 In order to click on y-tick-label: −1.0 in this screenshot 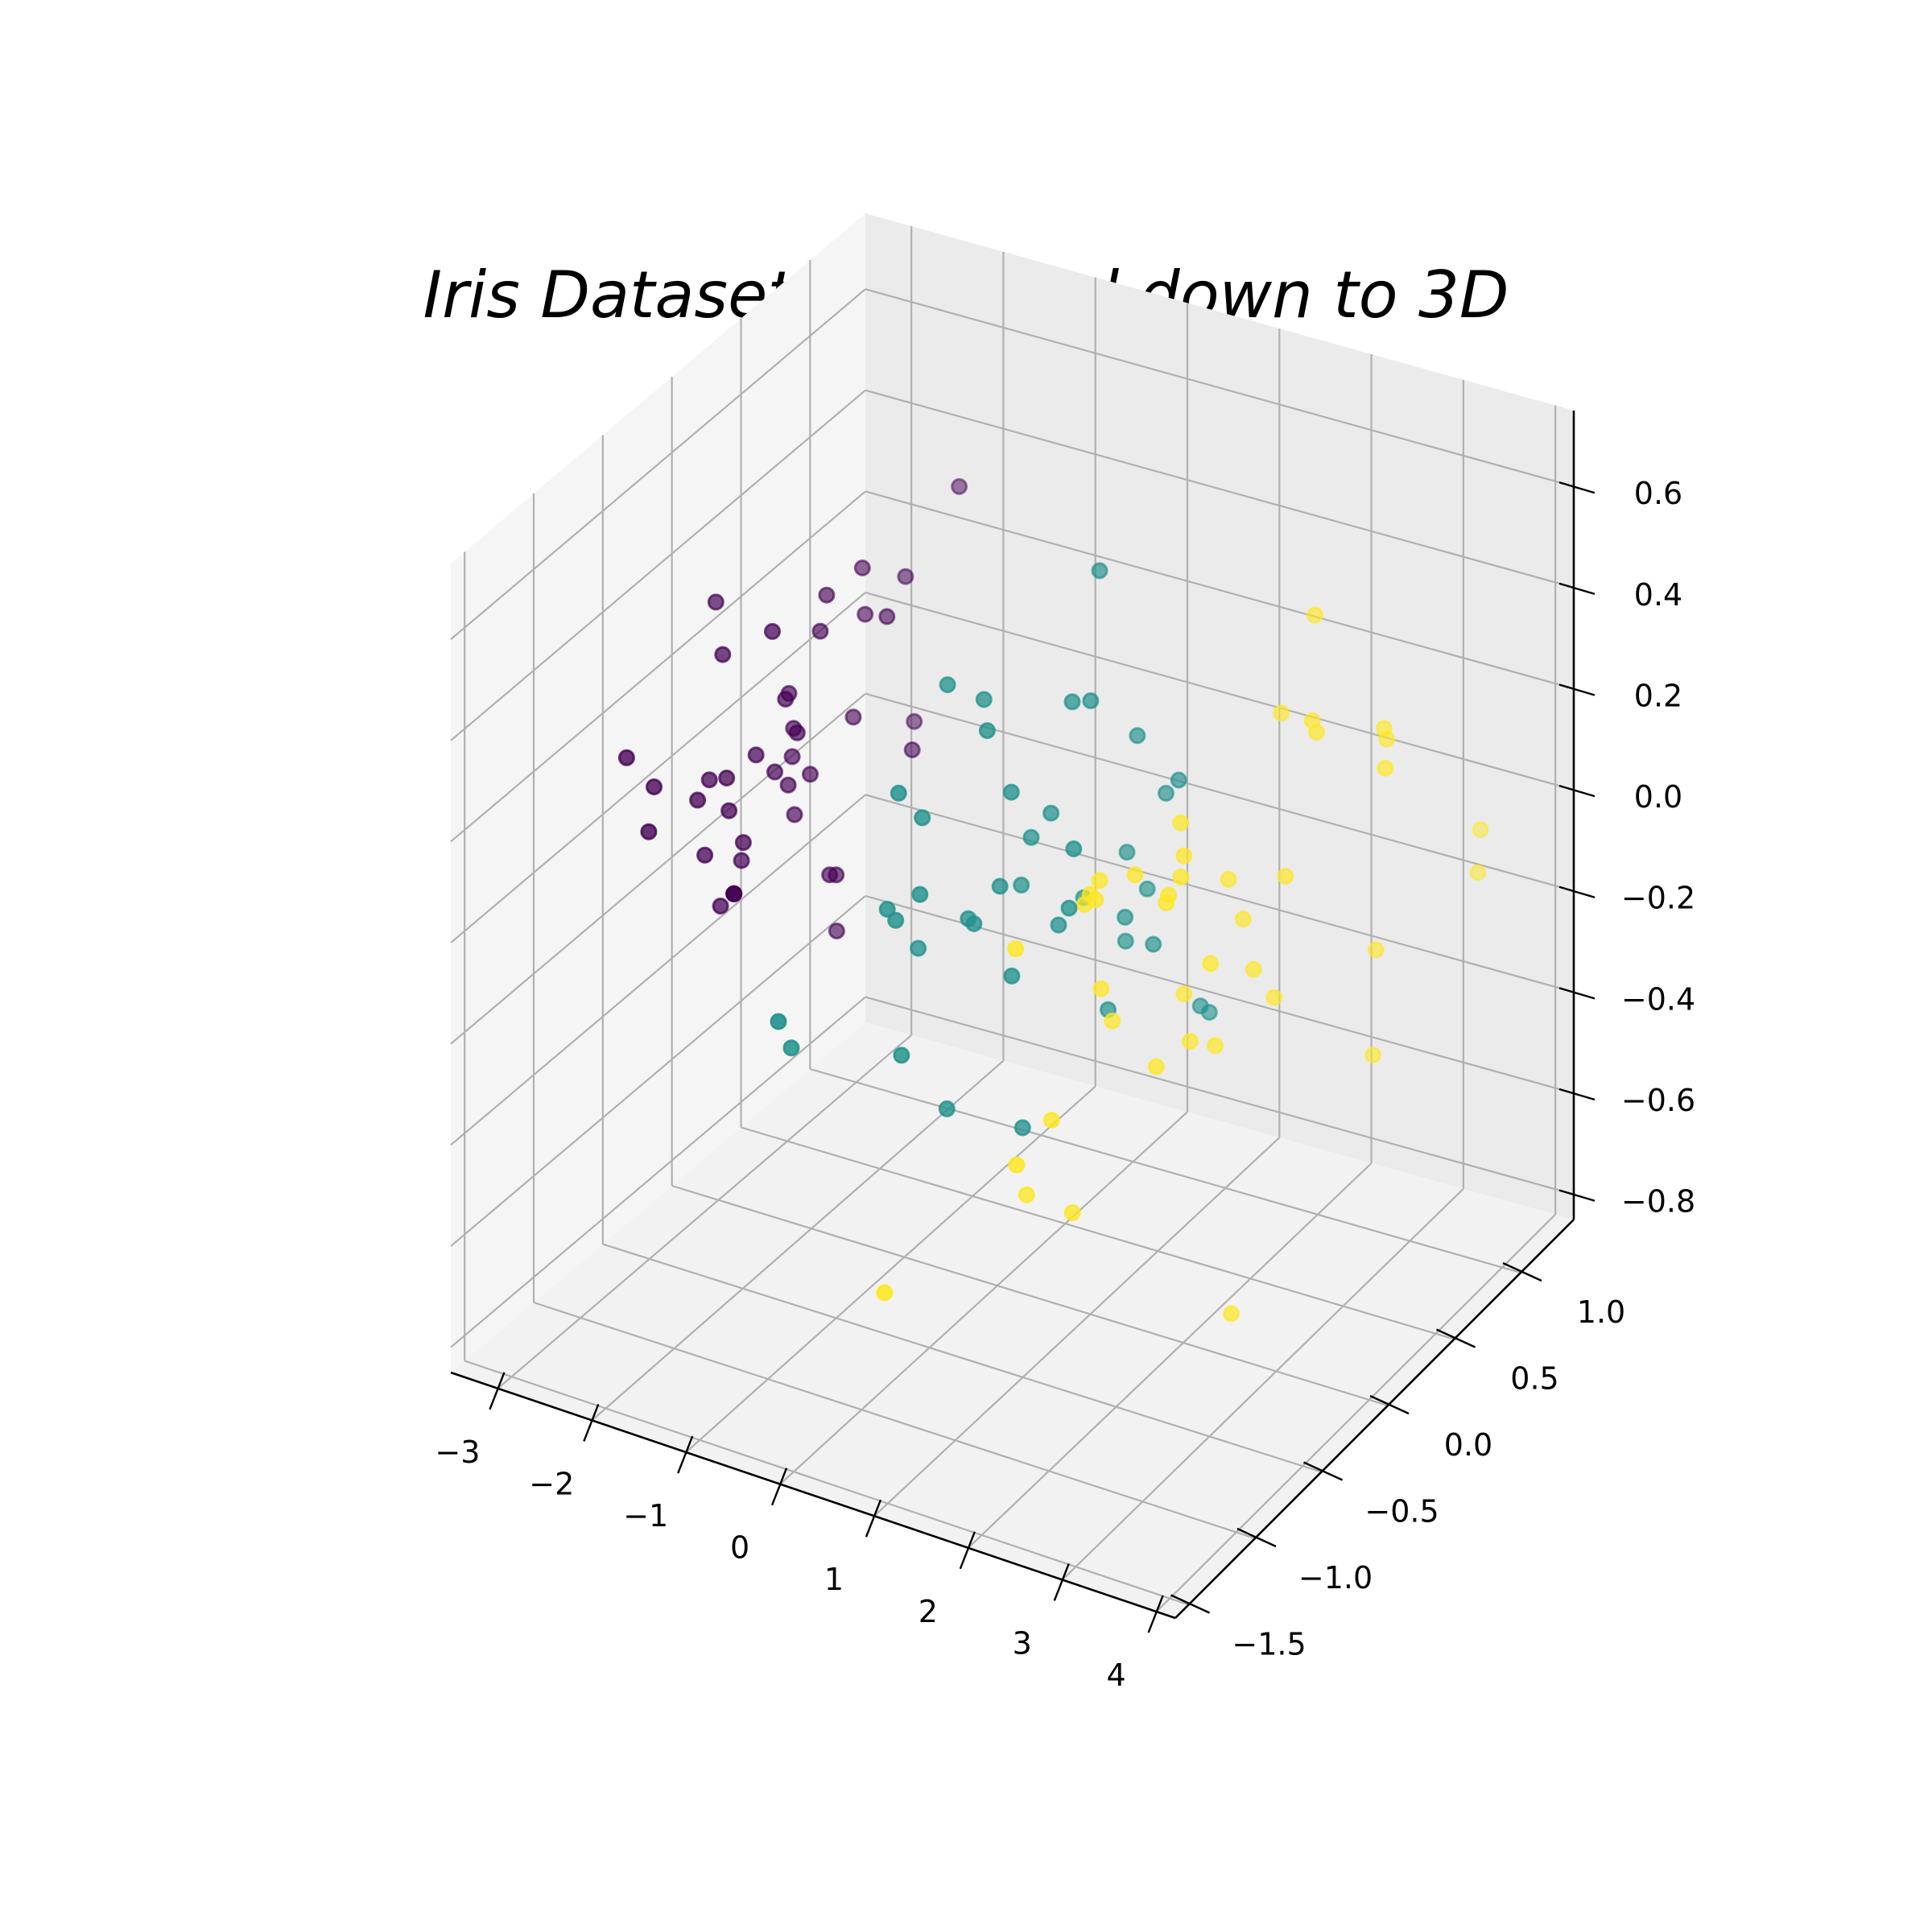, I will do `click(1335, 1578)`.